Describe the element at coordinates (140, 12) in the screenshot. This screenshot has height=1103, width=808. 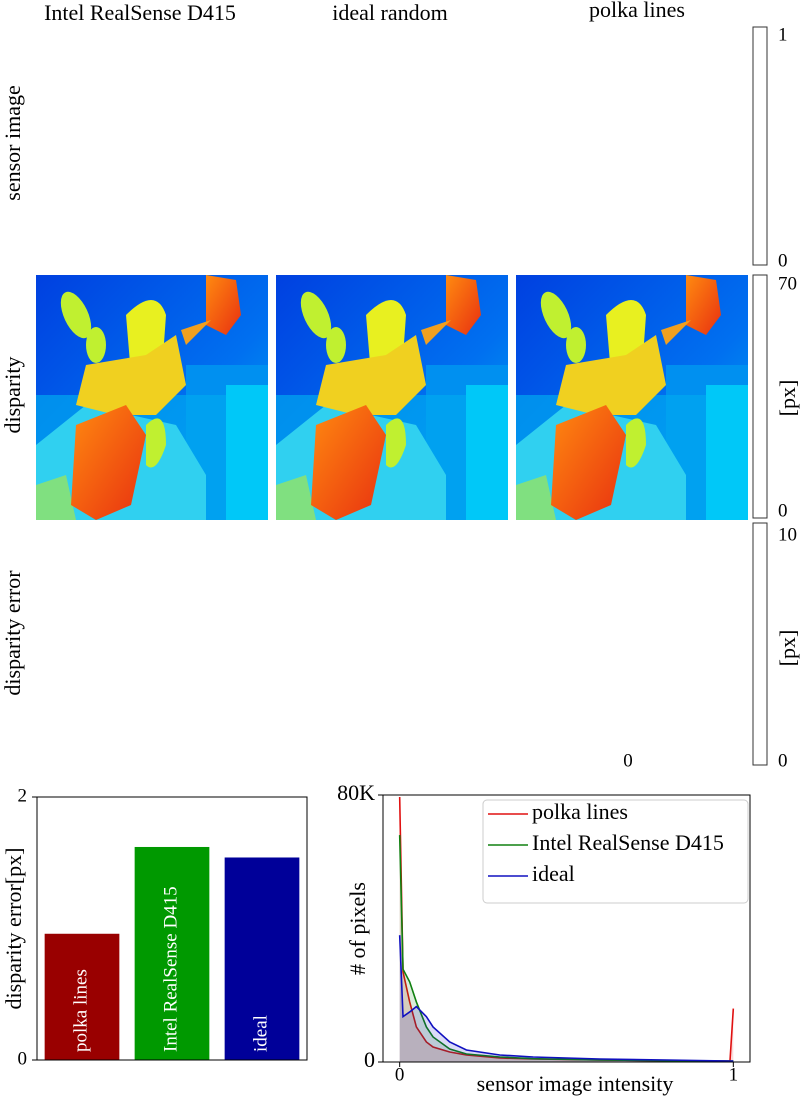
I see `column-title: Intel RealSense D415` at that location.